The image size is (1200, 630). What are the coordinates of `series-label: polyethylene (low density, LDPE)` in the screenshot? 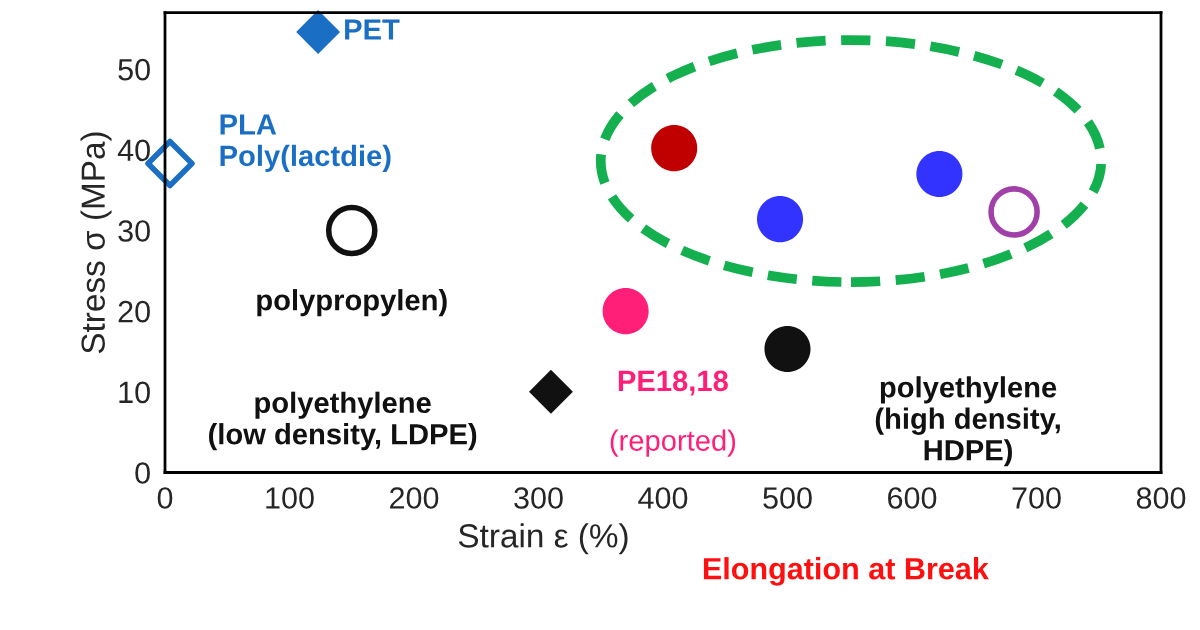 It's located at (343, 421).